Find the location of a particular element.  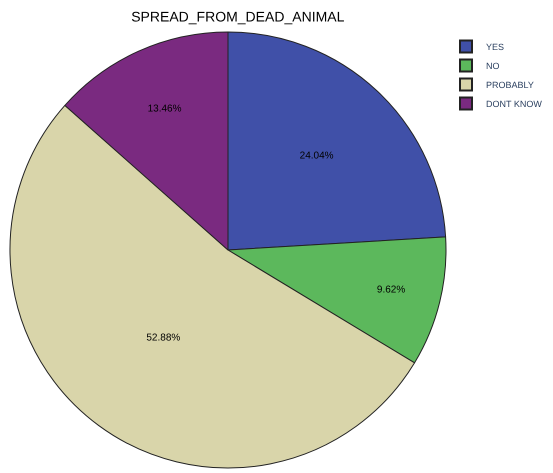

legend-label: PROBABLY is located at coordinates (510, 85).